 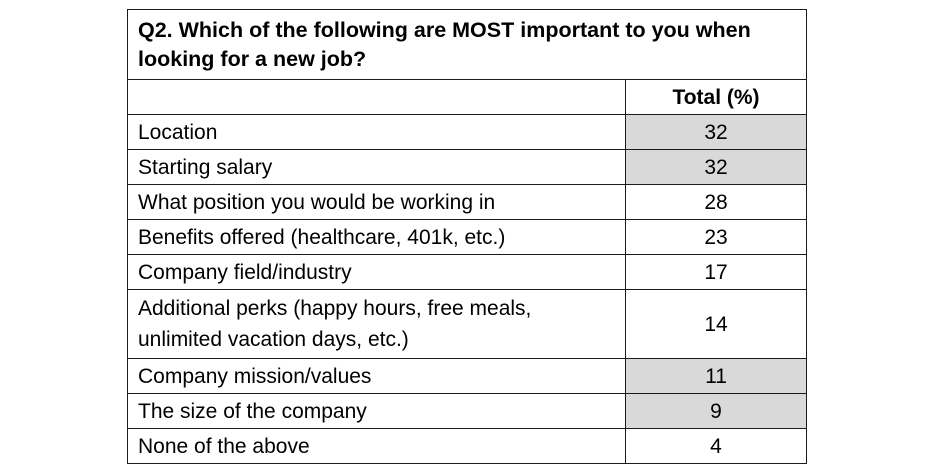 What do you see at coordinates (376, 97) in the screenshot?
I see `header-label-cell` at bounding box center [376, 97].